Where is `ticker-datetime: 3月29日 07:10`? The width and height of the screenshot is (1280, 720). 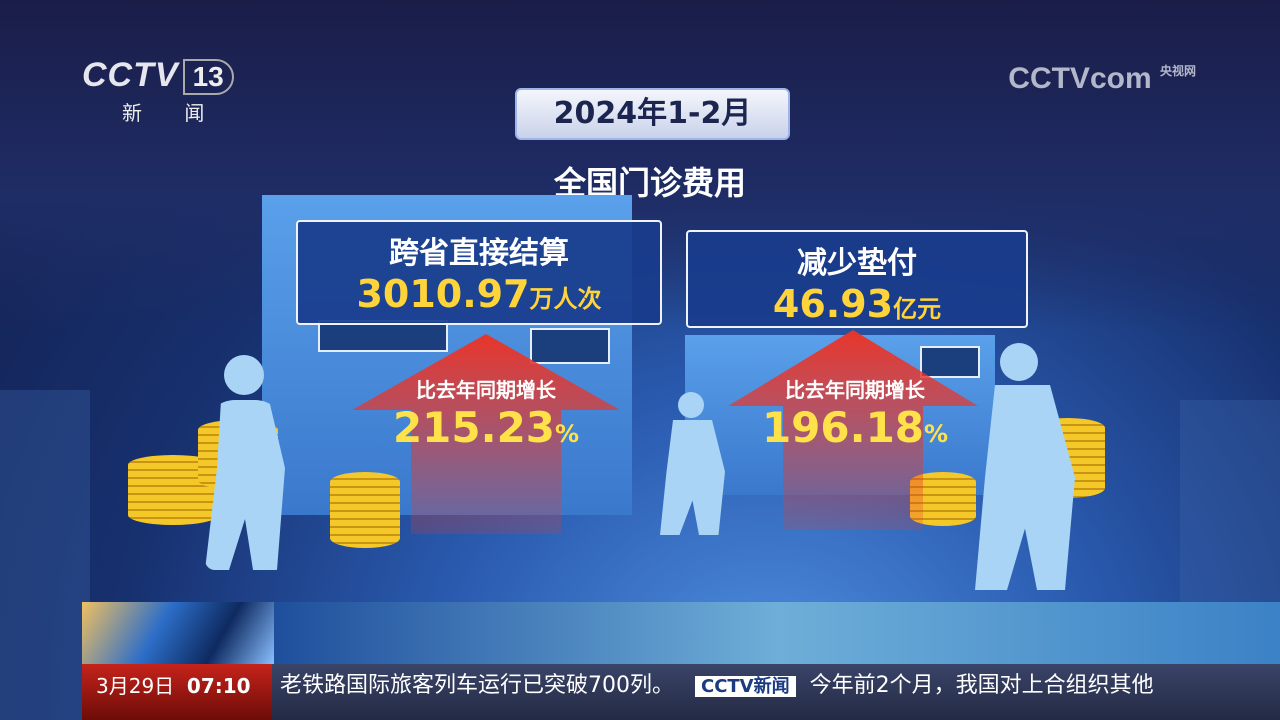
ticker-datetime: 3月29日 07:10 is located at coordinates (177, 692).